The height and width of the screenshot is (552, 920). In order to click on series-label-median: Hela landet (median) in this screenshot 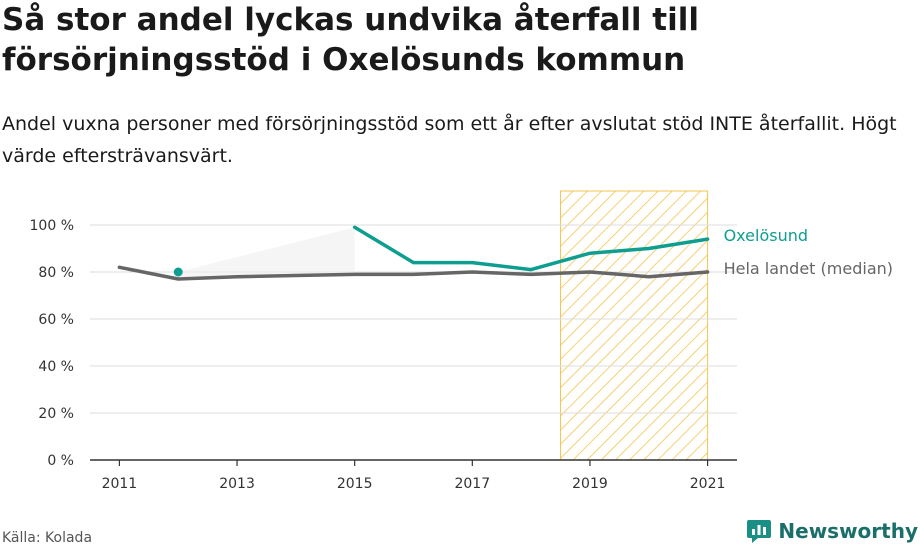, I will do `click(808, 268)`.